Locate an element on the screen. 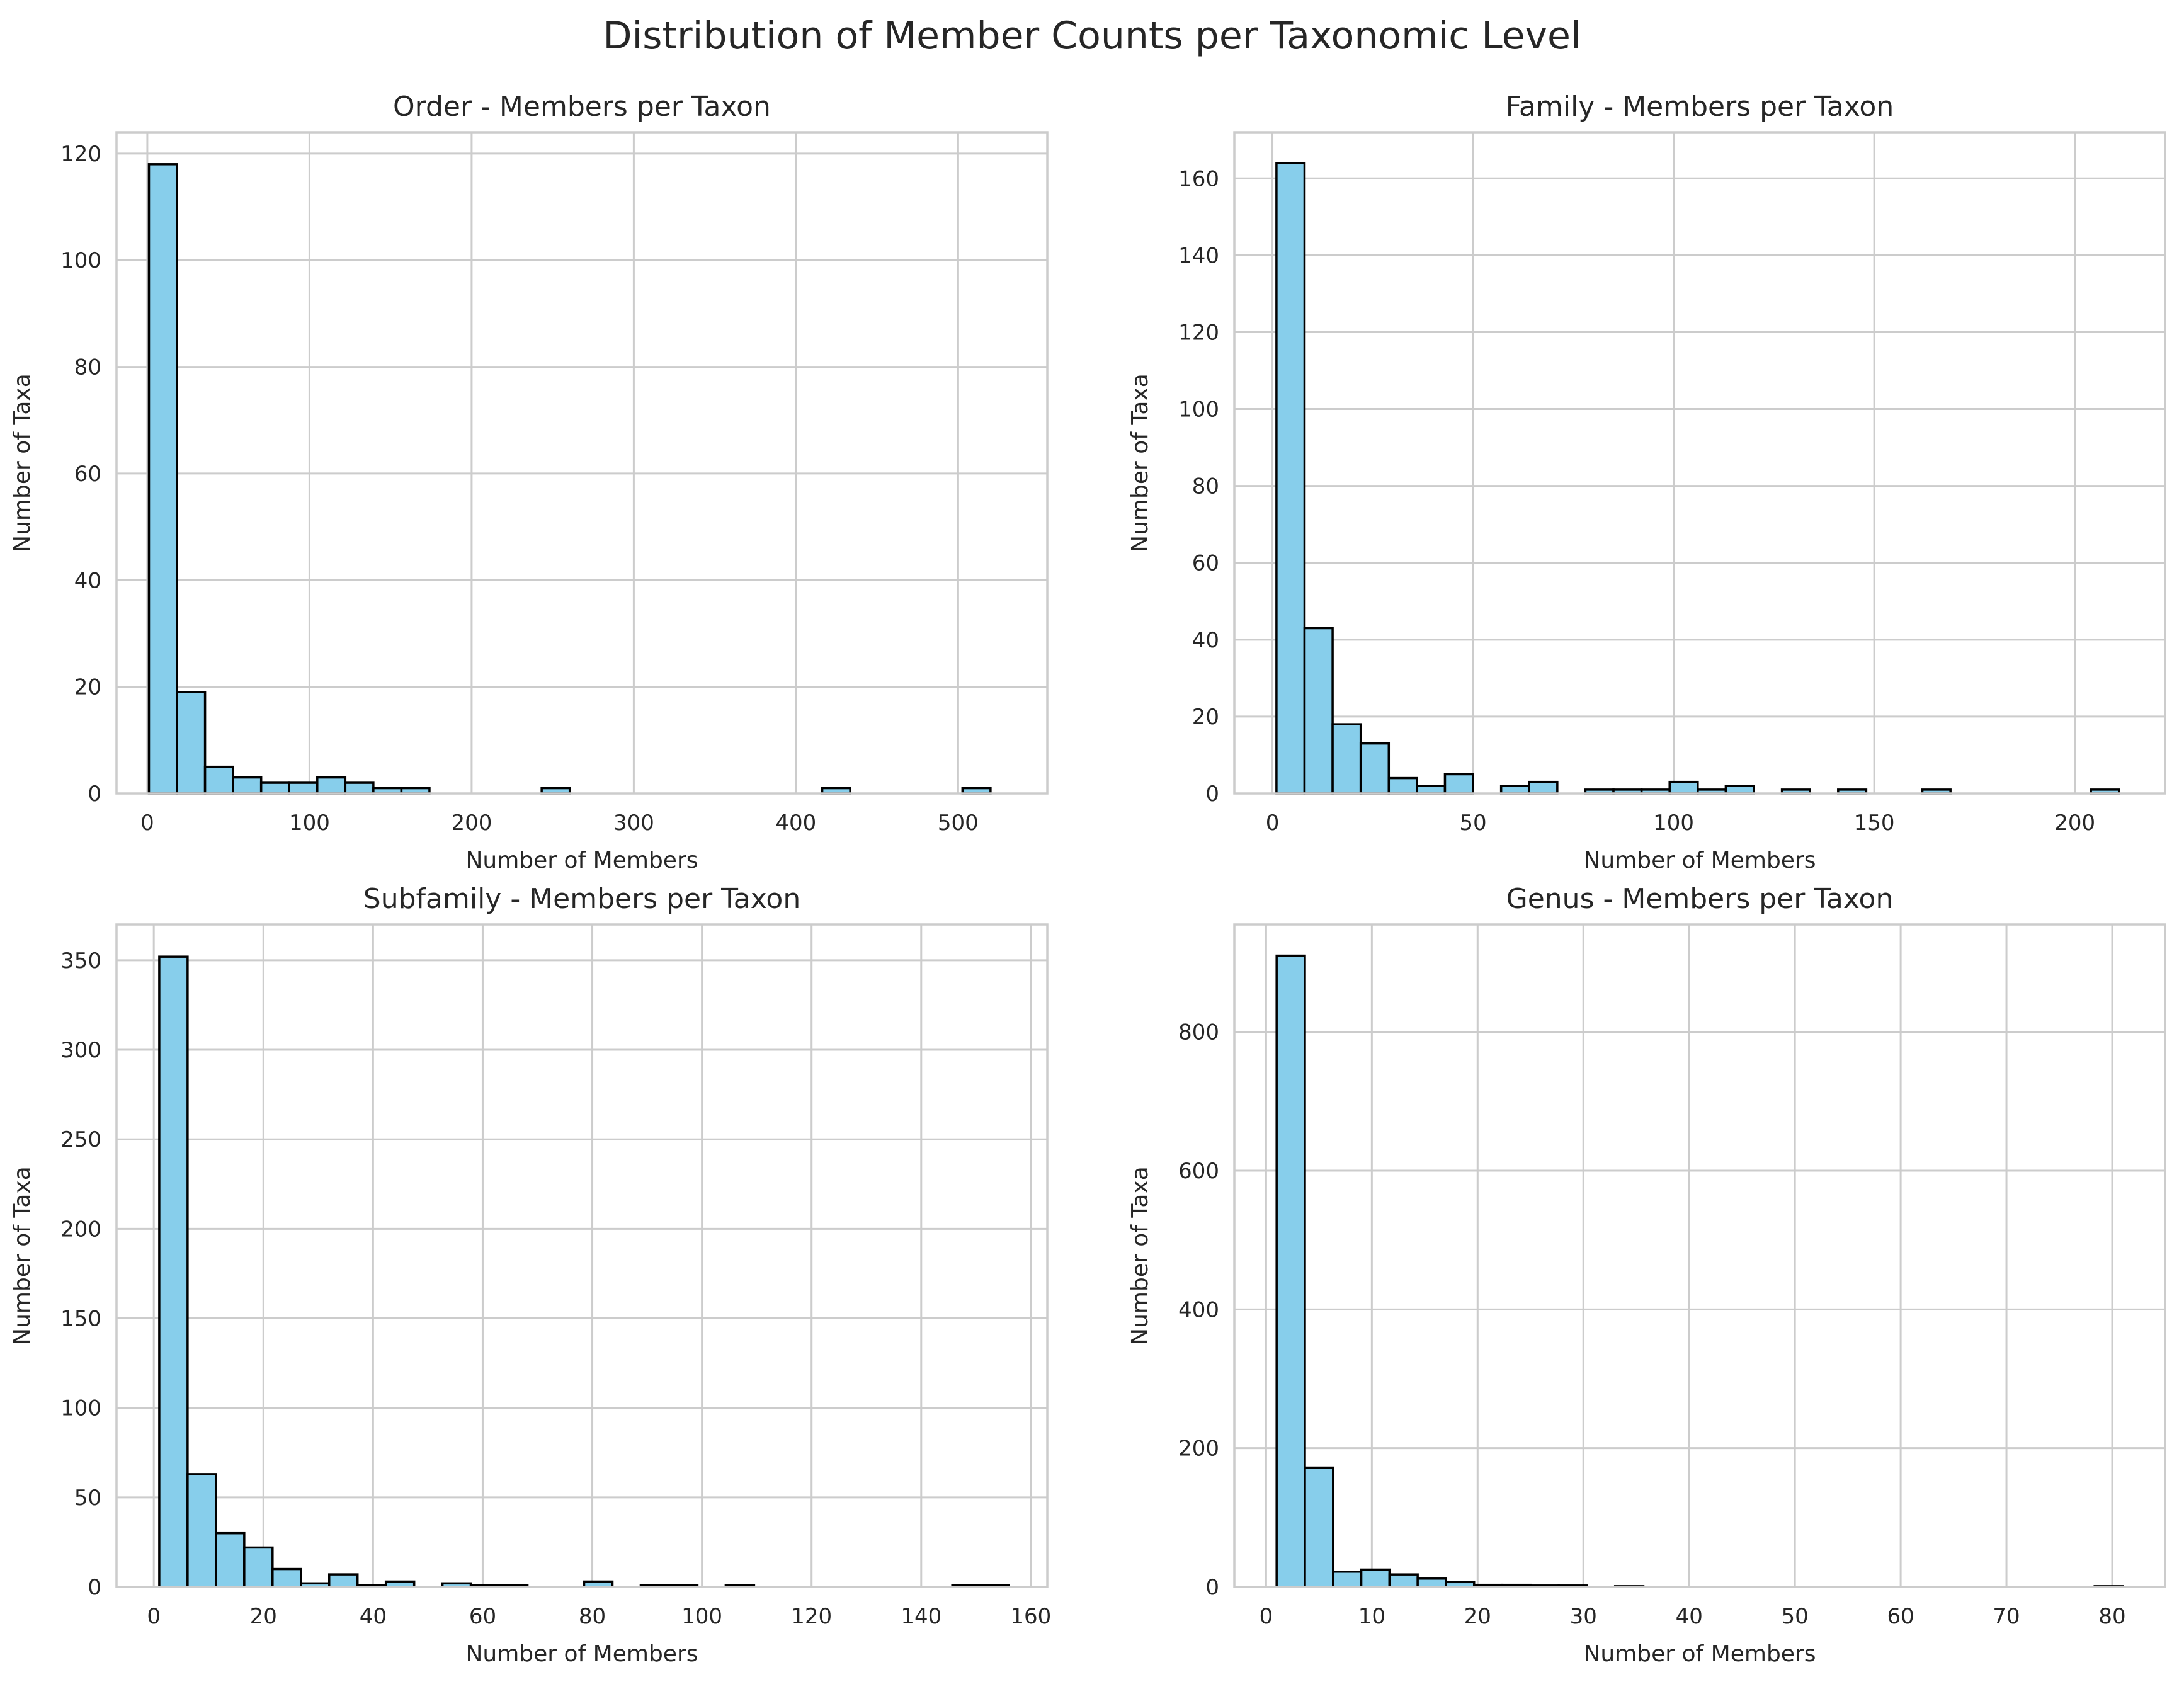 This screenshot has height=1682, width=2184. subfamily-x-tick-label: 160 is located at coordinates (1030, 1616).